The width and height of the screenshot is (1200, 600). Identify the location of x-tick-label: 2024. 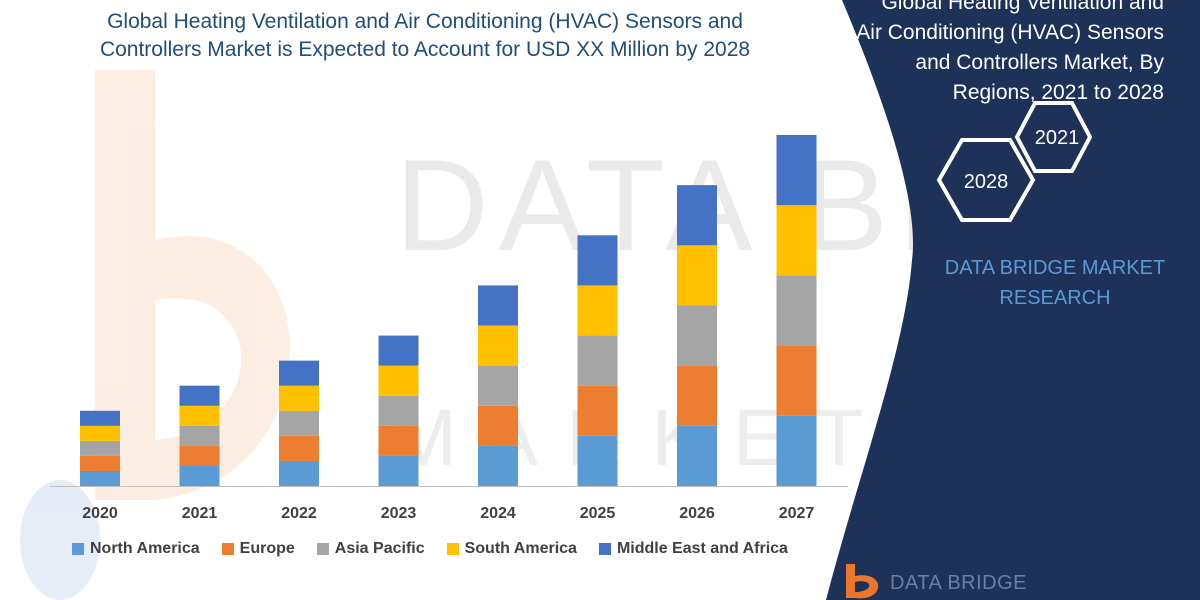
(498, 513).